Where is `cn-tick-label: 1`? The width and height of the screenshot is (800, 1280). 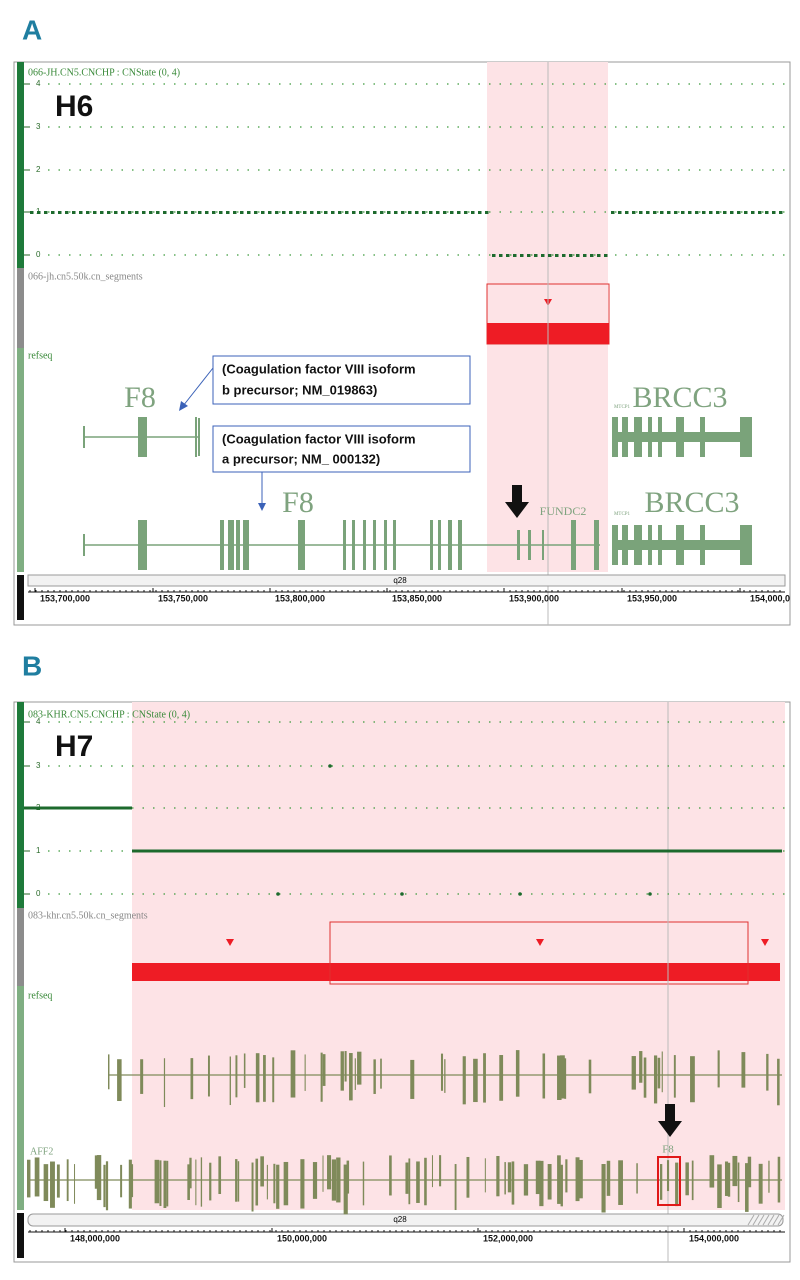
cn-tick-label: 1 is located at coordinates (38, 850).